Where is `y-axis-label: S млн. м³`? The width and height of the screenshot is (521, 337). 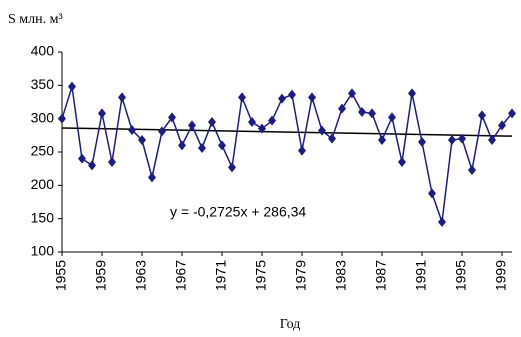
y-axis-label: S млн. м³ is located at coordinates (35, 19).